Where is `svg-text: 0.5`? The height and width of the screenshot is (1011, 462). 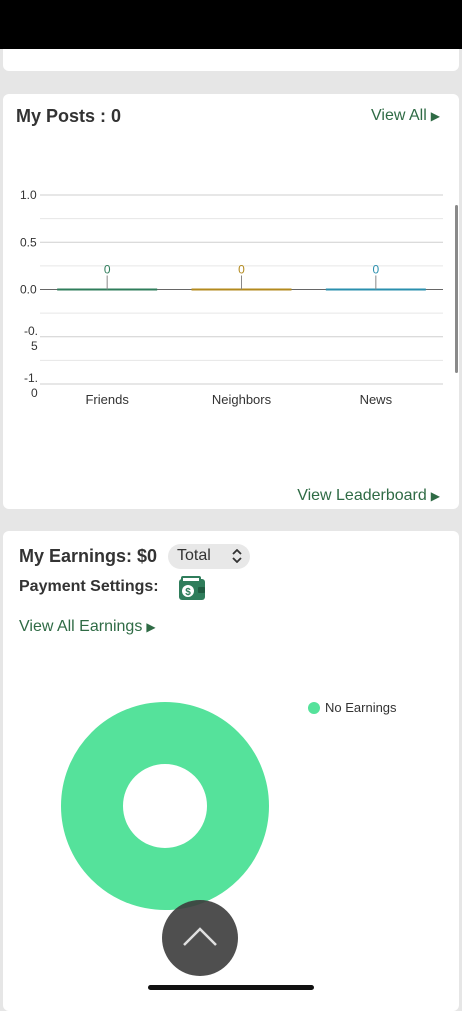 svg-text: 0.5 is located at coordinates (28, 242).